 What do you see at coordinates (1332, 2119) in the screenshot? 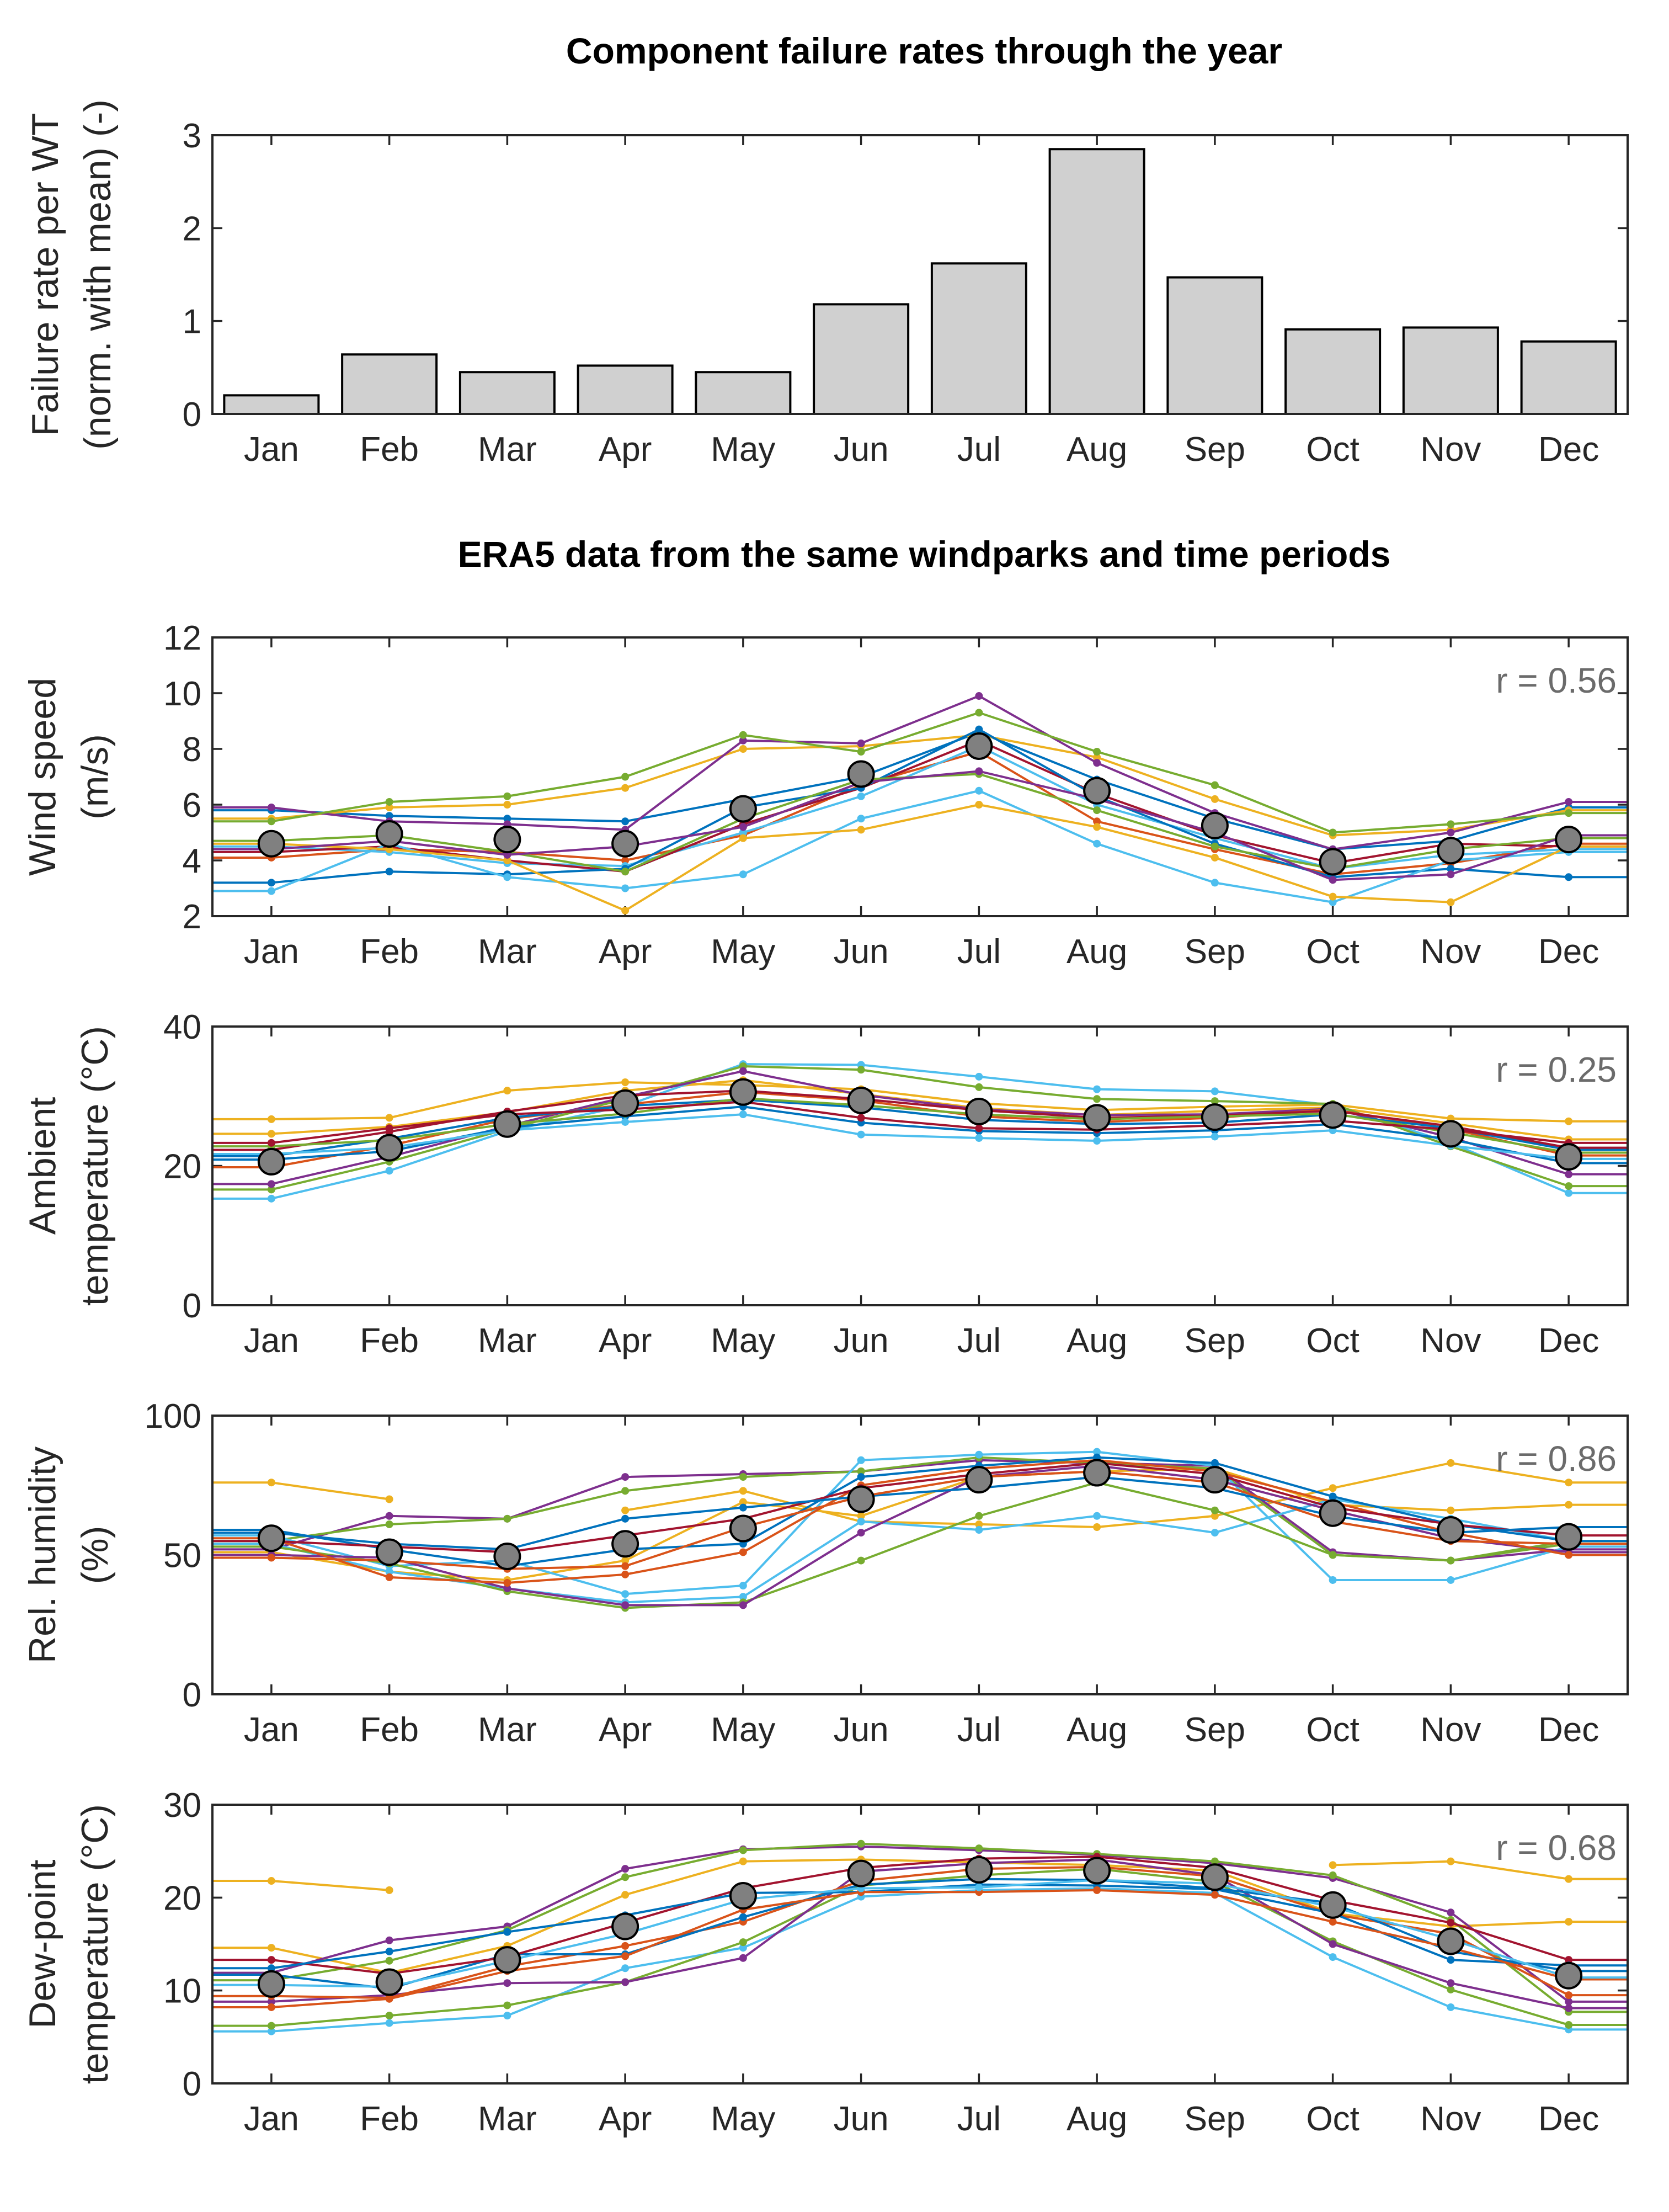
I see `x-tick-label-oct: Oct` at bounding box center [1332, 2119].